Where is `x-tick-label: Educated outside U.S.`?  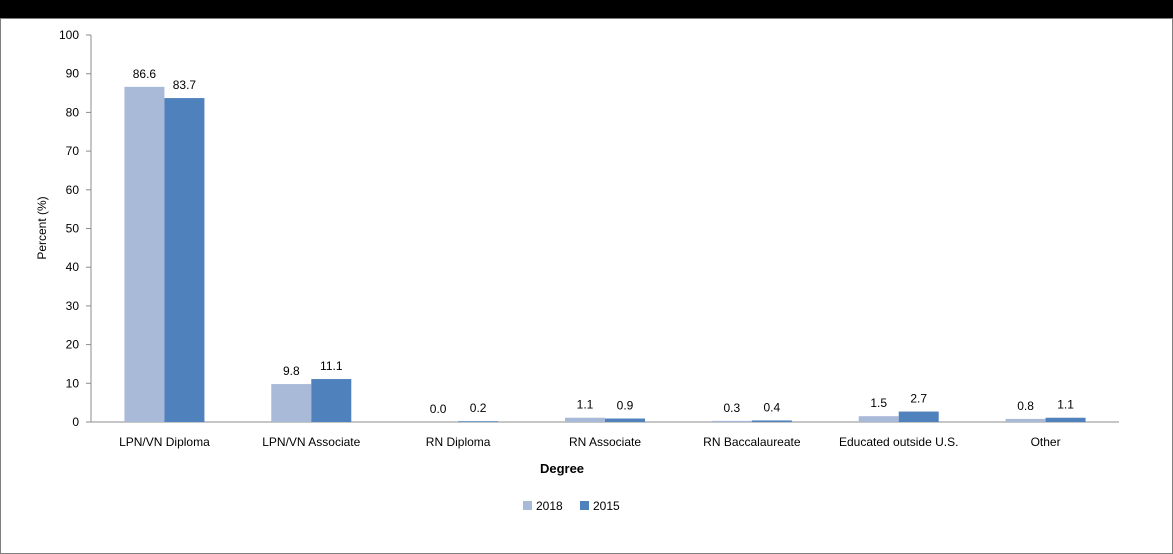
x-tick-label: Educated outside U.S. is located at coordinates (898, 442).